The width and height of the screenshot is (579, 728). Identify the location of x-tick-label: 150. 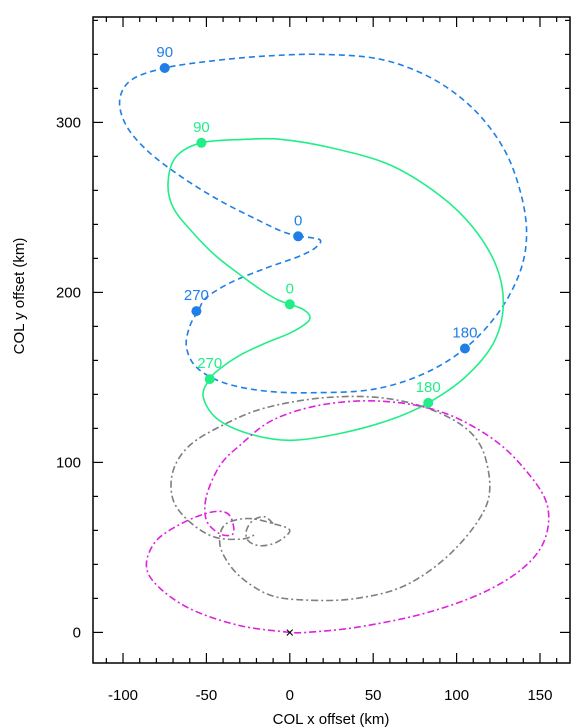
(539, 695).